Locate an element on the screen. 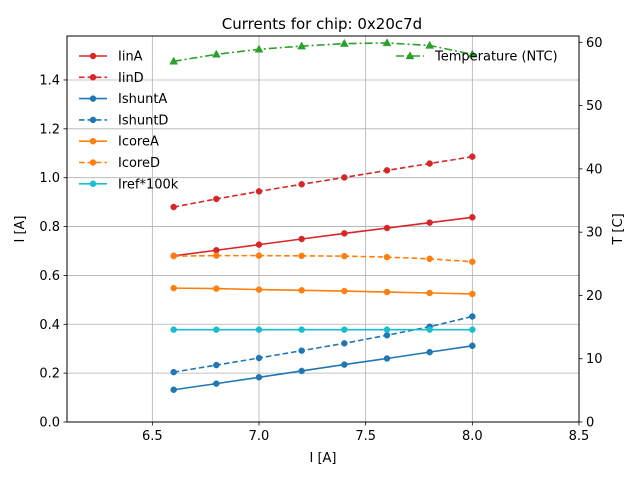 The height and width of the screenshot is (480, 640). series-line-ishunta is located at coordinates (323, 367).